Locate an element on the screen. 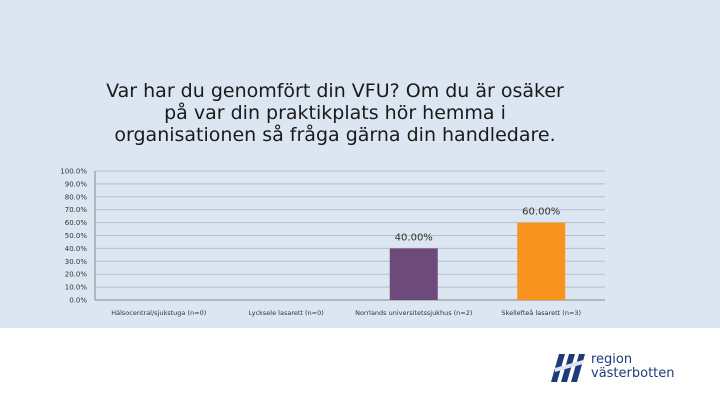  y-tick-label: 70.0% is located at coordinates (76, 210).